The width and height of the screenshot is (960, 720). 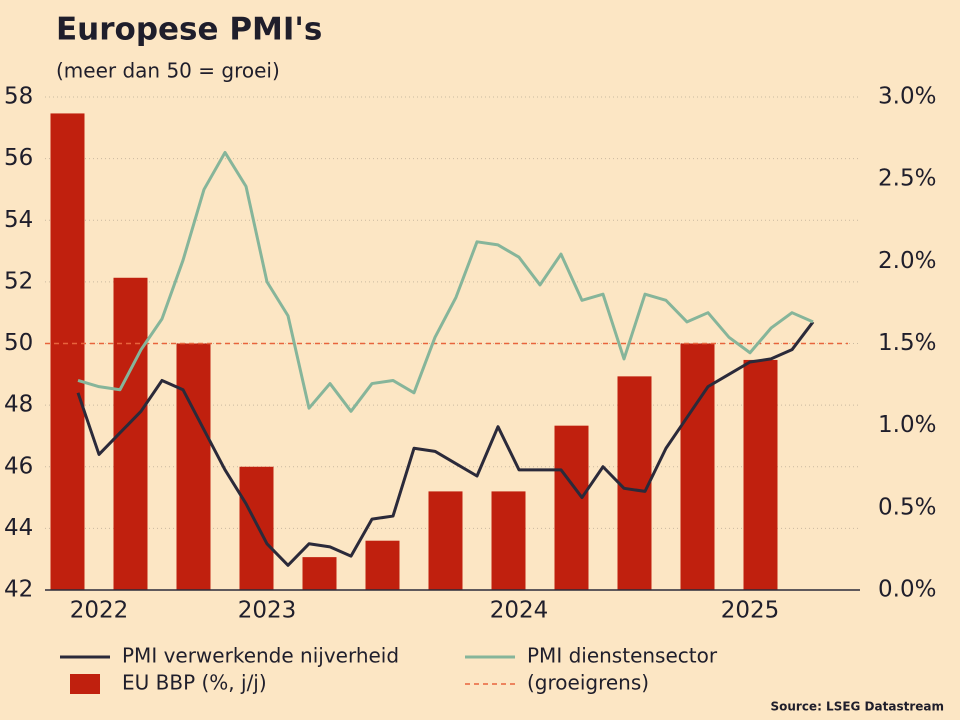 What do you see at coordinates (18, 97) in the screenshot?
I see `y-tick-label: 58` at bounding box center [18, 97].